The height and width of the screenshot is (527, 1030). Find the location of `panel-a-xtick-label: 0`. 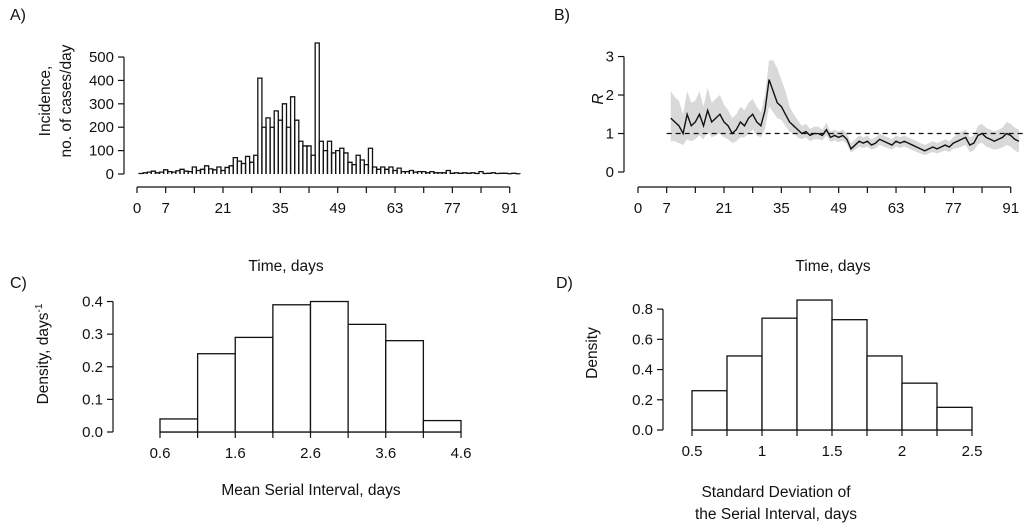

panel-a-xtick-label: 0 is located at coordinates (137, 208).